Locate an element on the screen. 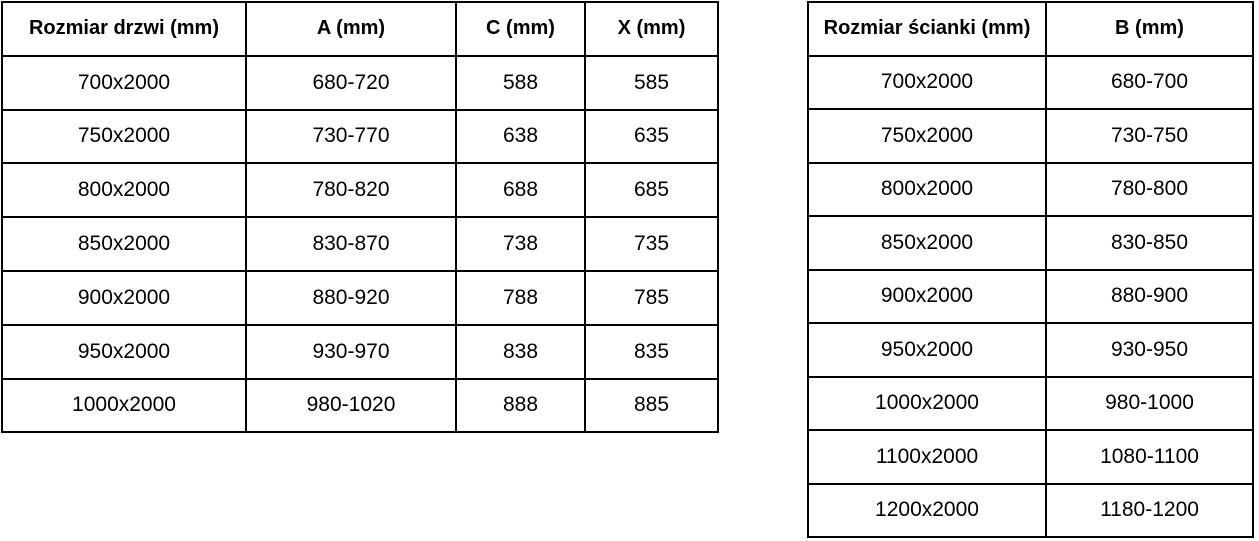  table-cell: 1100x2000 is located at coordinates (927, 457).